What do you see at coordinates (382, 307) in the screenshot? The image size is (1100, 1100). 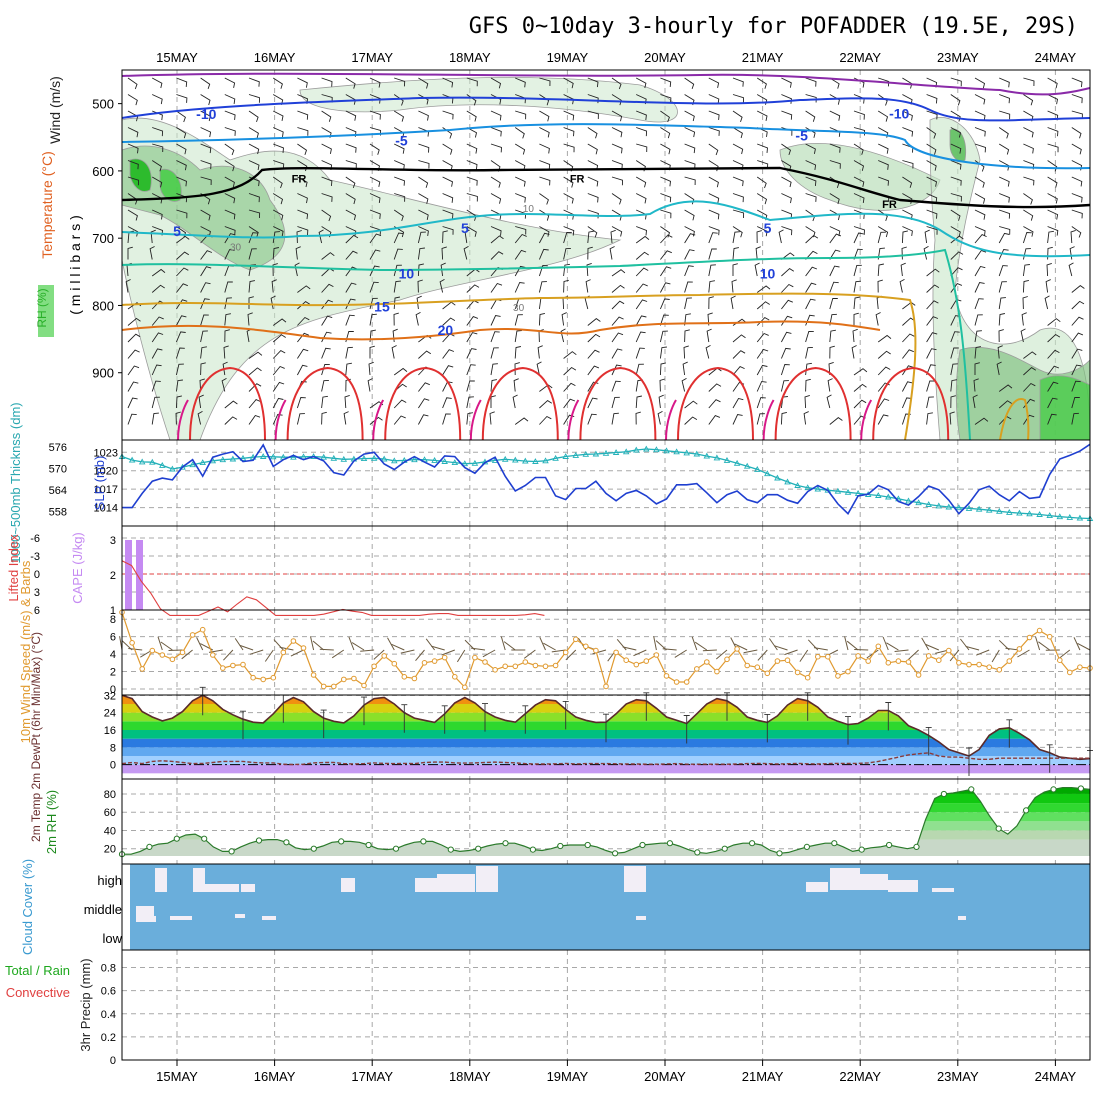 I see `contour-label: 15` at bounding box center [382, 307].